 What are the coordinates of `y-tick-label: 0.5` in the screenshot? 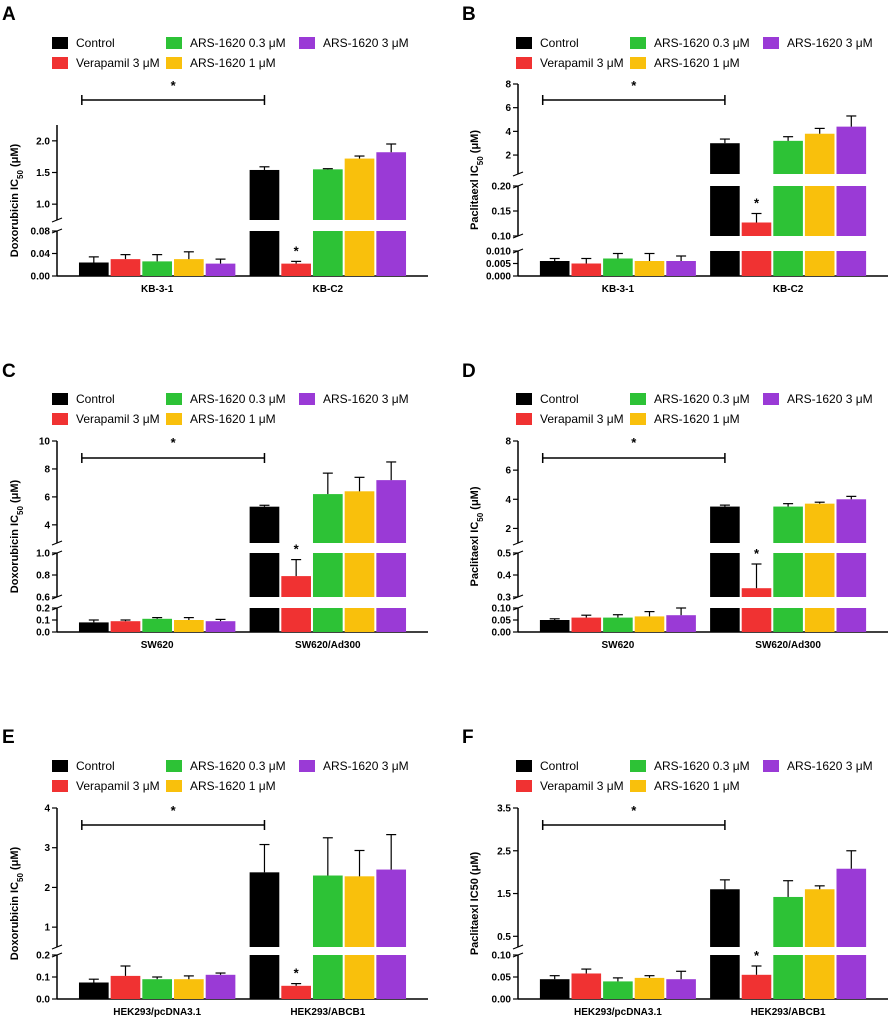 It's located at (504, 937).